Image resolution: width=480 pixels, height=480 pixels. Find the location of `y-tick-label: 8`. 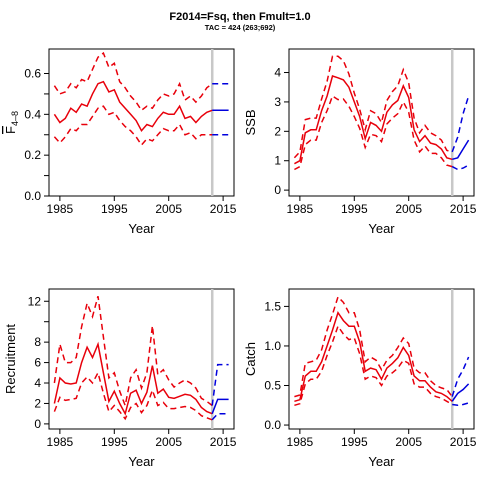

y-tick-label: 8 is located at coordinates (37, 342).